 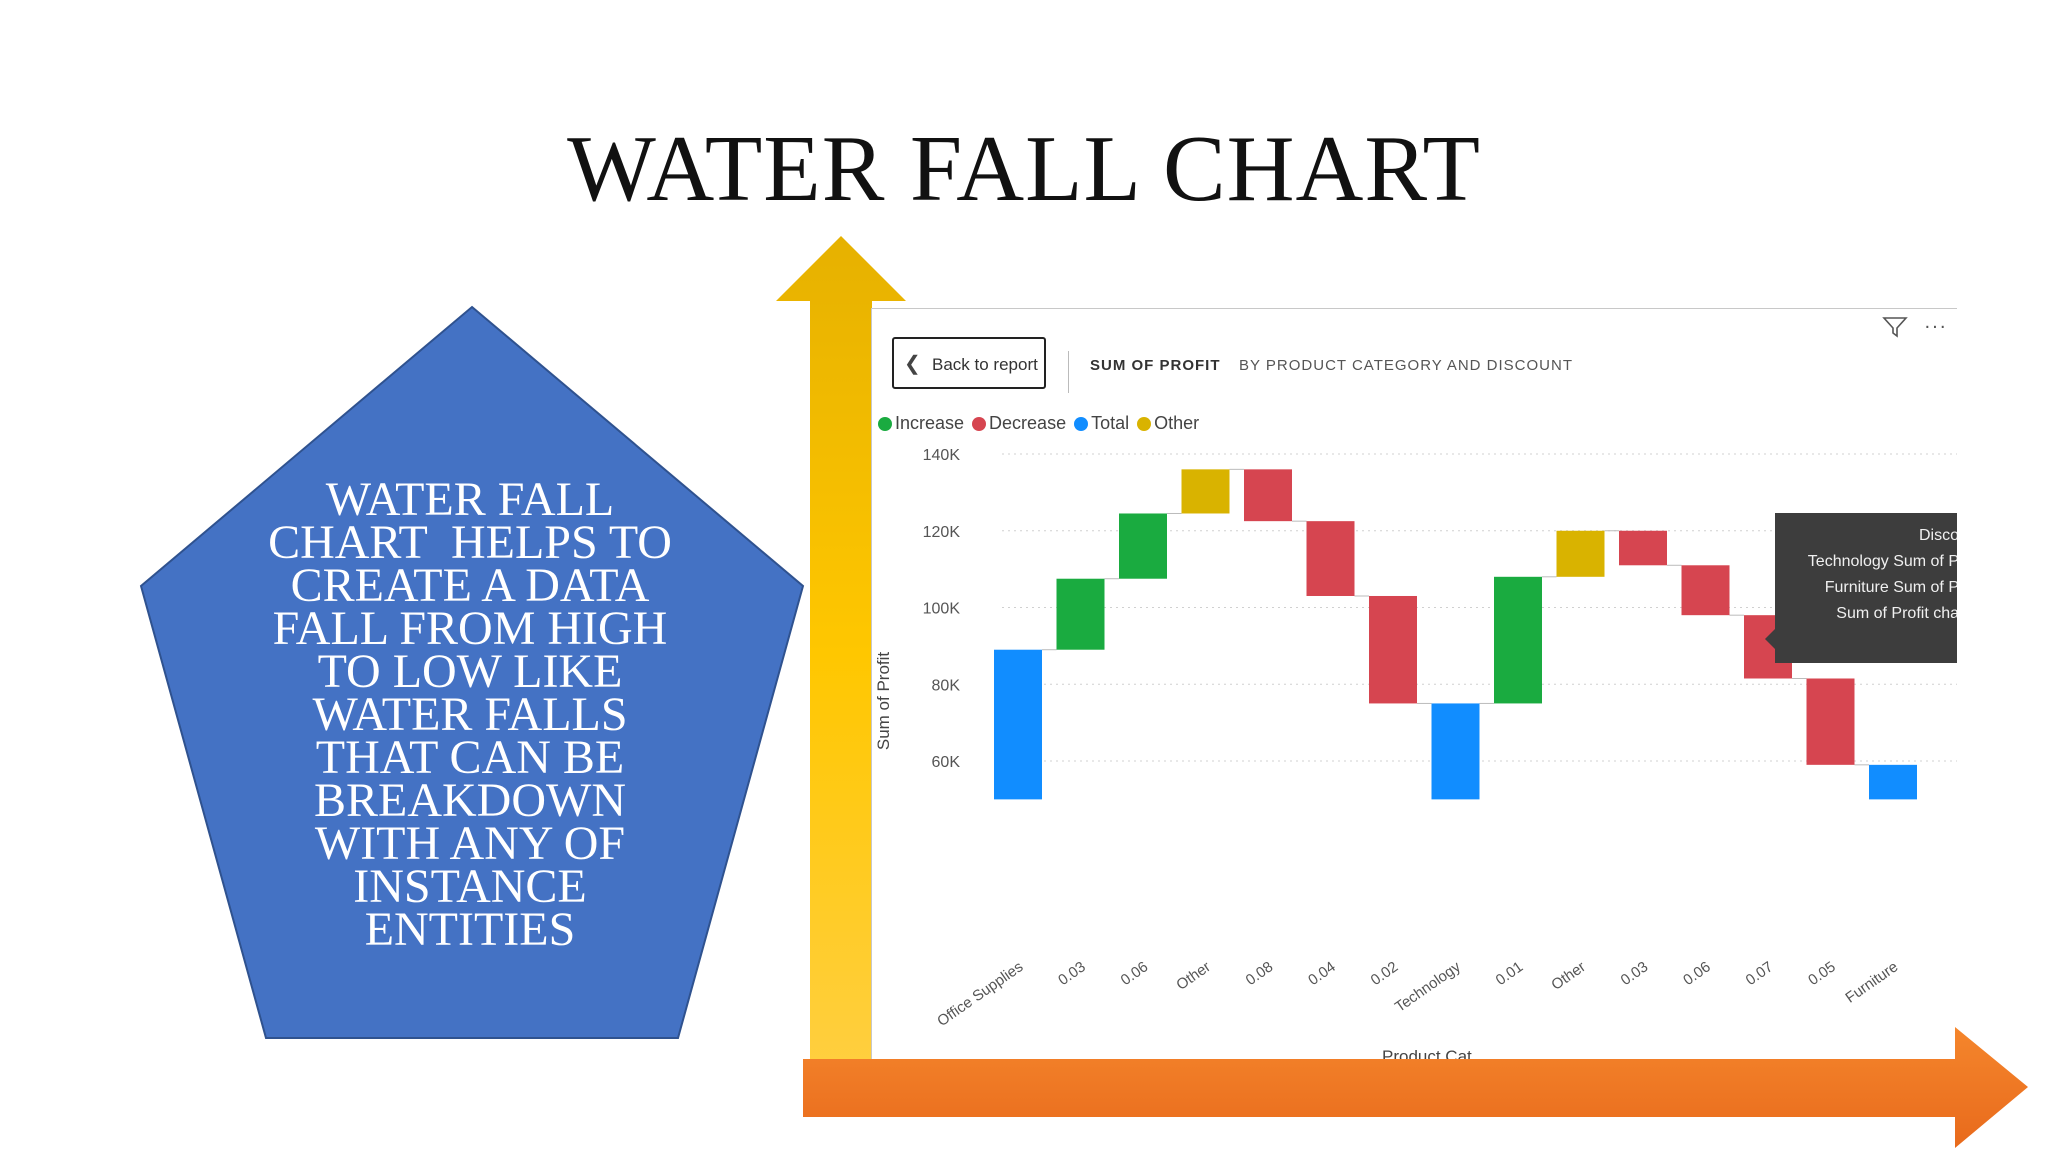 I want to click on legend-item-decrease: Decrease, so click(x=1019, y=423).